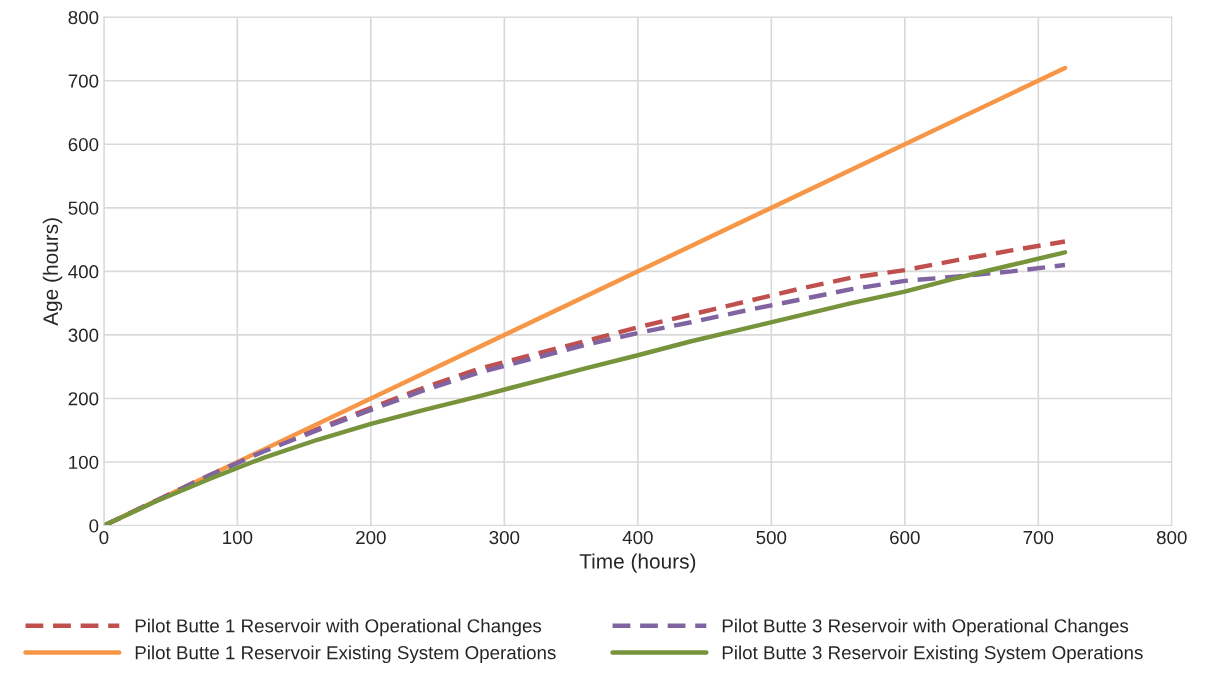  I want to click on y-tick-label: 600, so click(83, 144).